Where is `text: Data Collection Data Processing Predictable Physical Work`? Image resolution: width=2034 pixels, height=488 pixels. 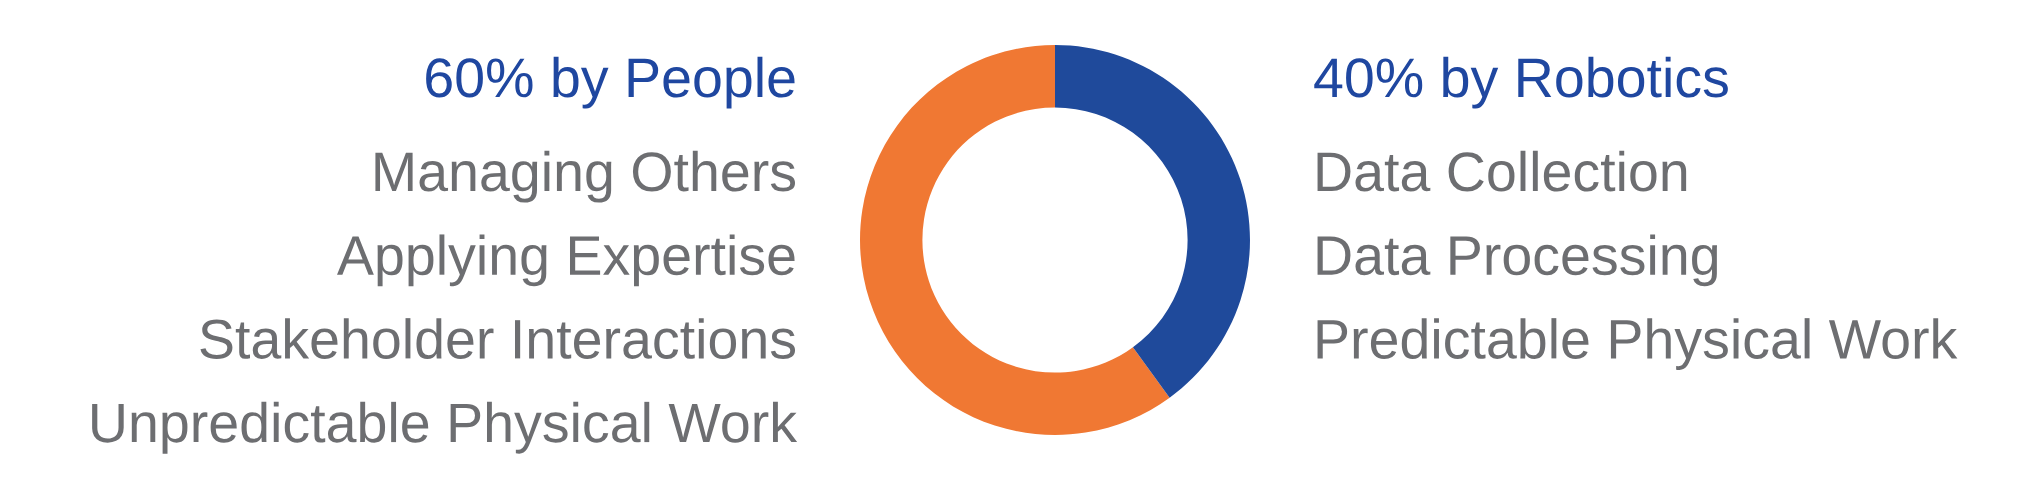
text: Data Collection Data Processing Predictable Physical Work is located at coordinates (1637, 260).